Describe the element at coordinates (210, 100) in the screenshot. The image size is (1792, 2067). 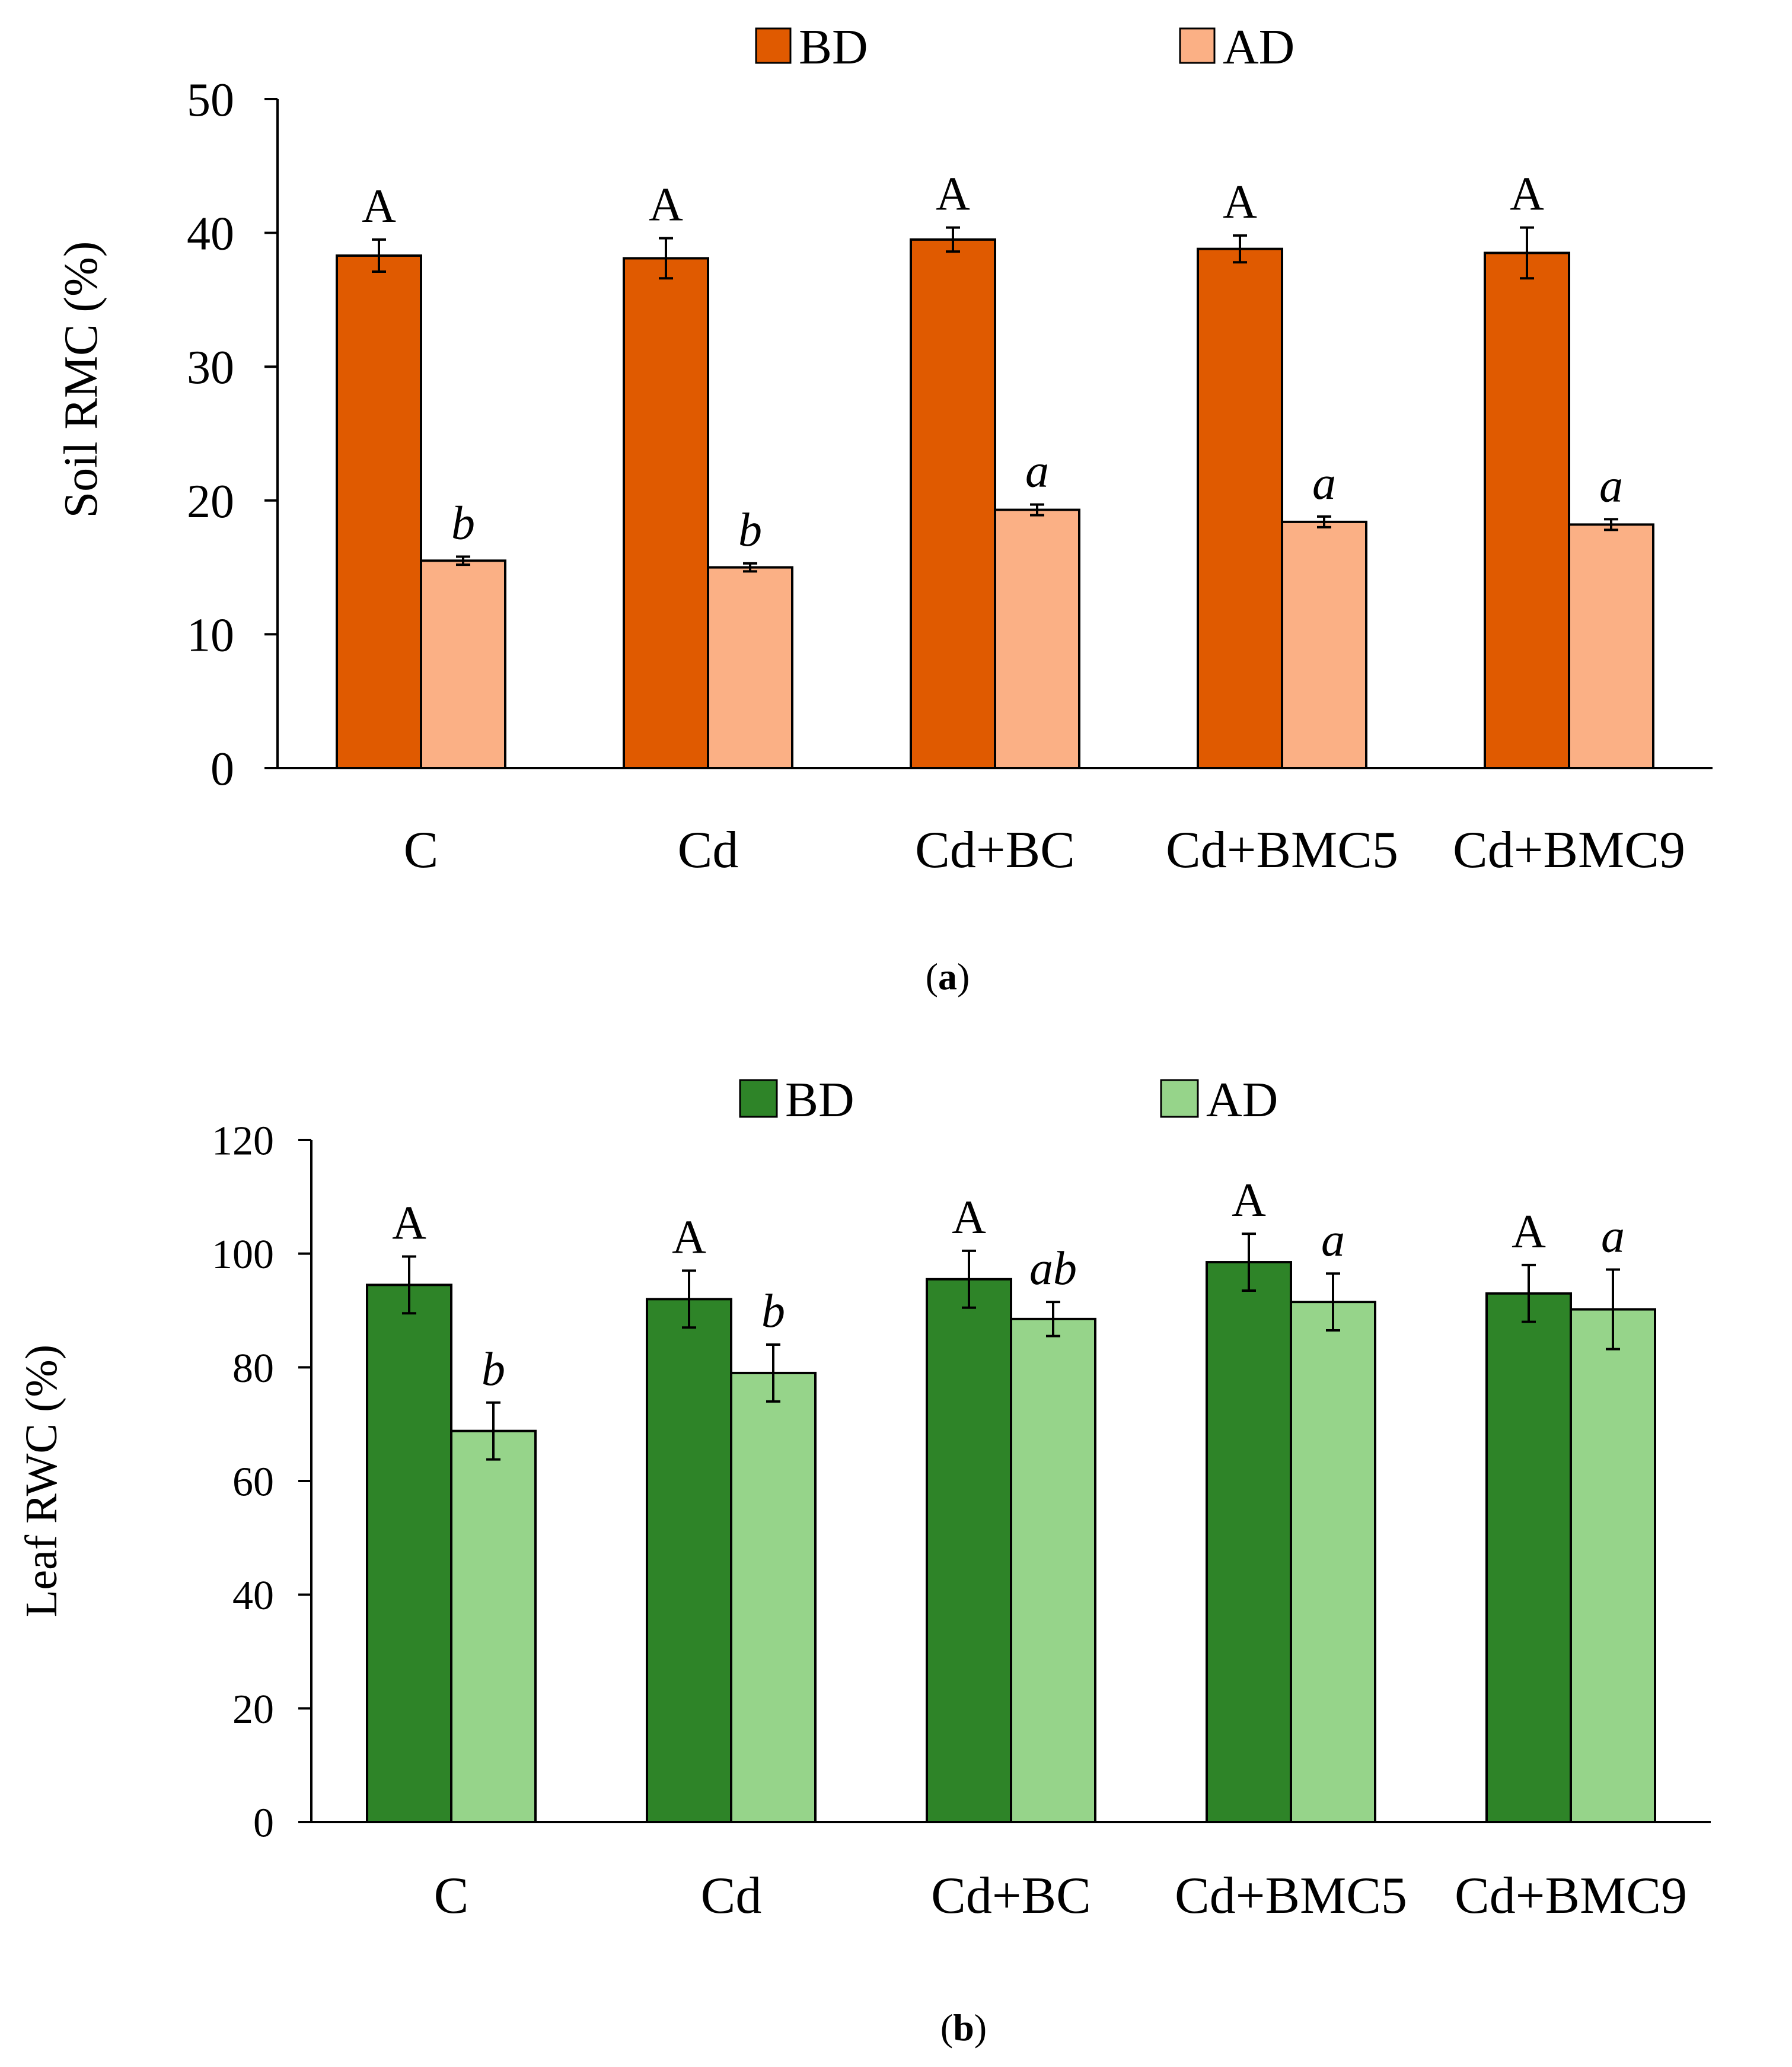
I see `y-tick-label: 50` at that location.